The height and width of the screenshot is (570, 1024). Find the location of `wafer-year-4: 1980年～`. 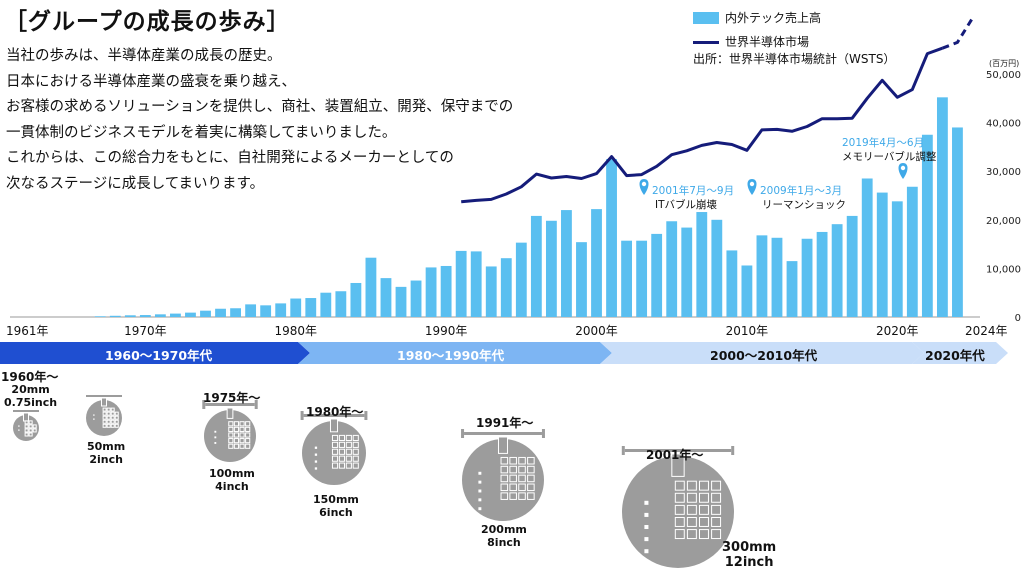

wafer-year-4: 1980年～ is located at coordinates (335, 412).